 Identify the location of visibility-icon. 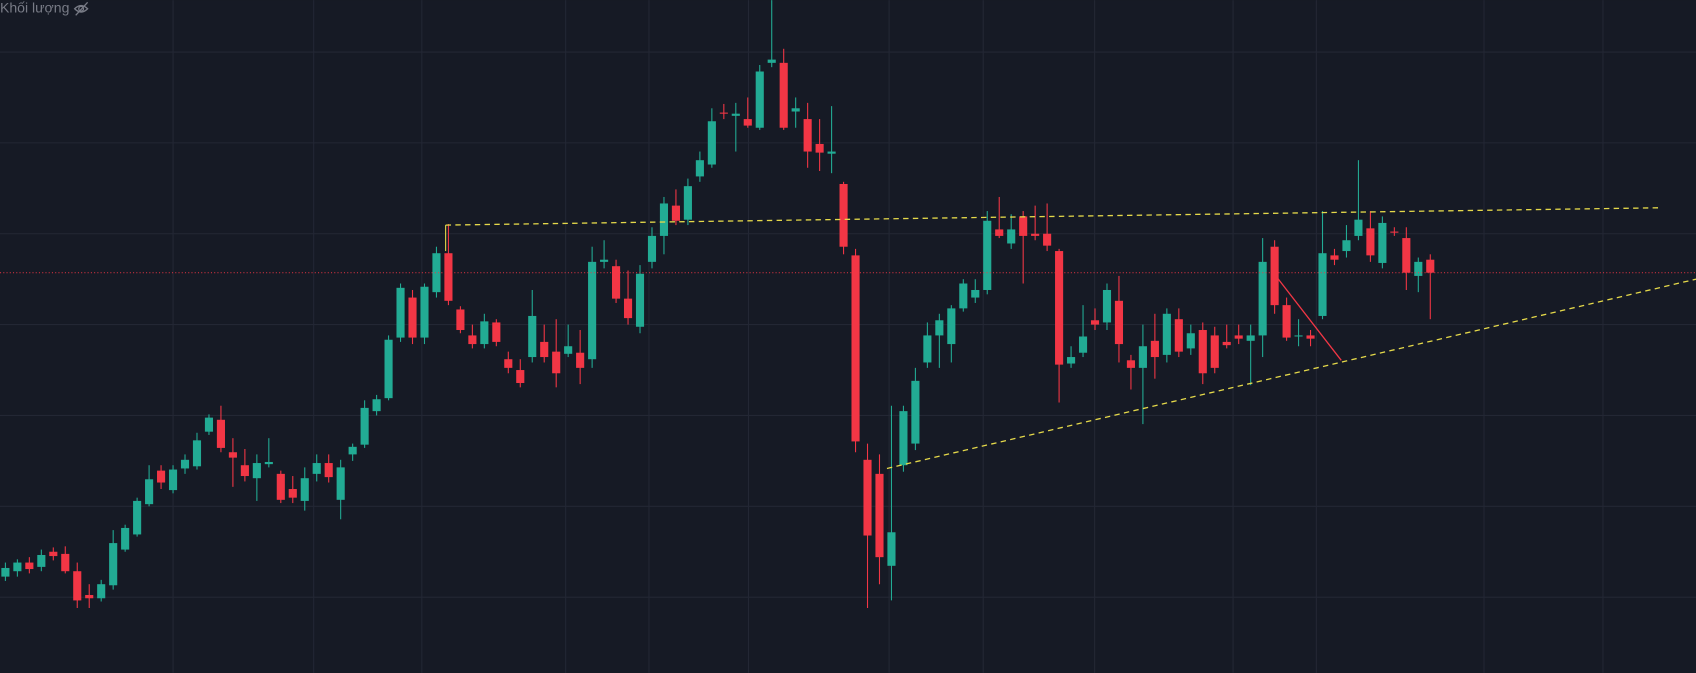
(81, 8).